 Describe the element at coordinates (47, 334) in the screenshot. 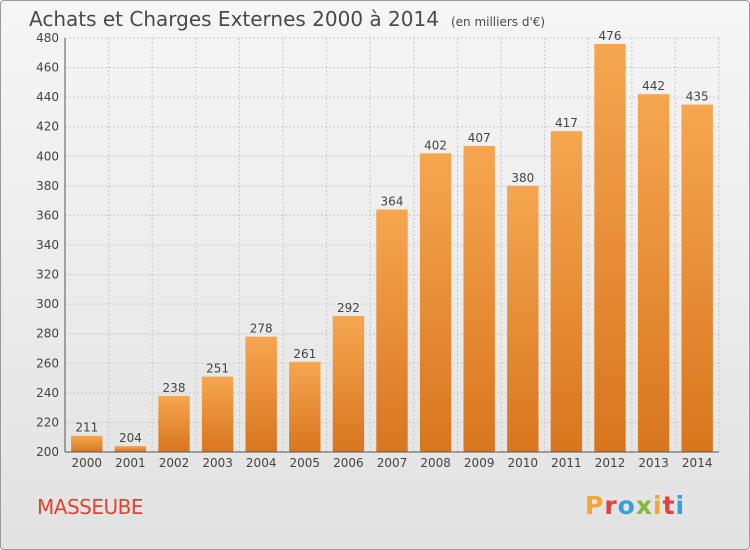

I see `y-tick-label: 280` at that location.